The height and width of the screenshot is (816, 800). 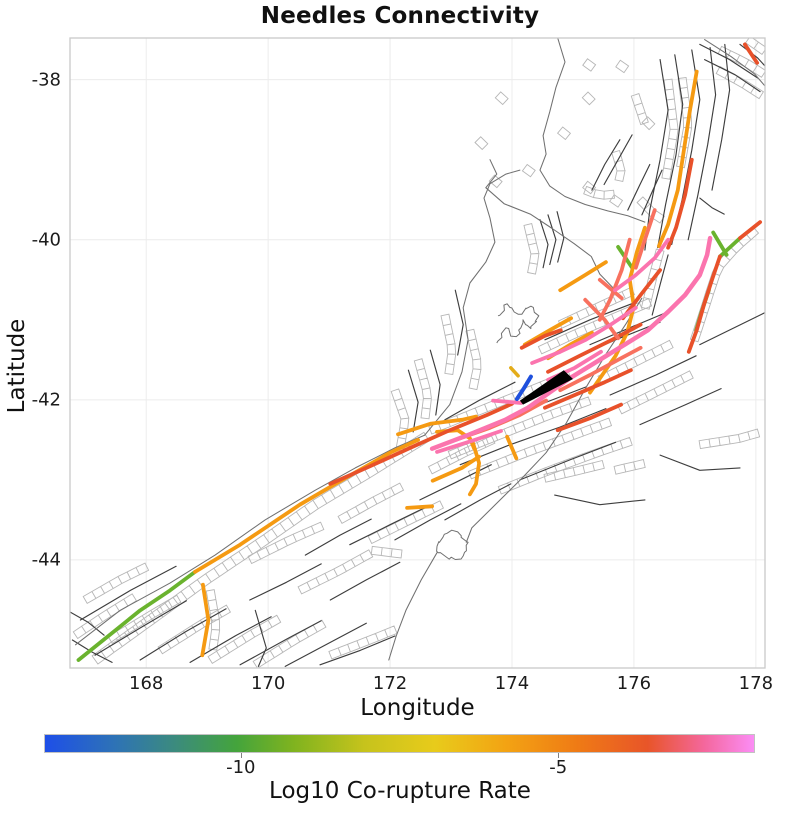 What do you see at coordinates (241, 767) in the screenshot?
I see `colorbar-tick-label: -10` at bounding box center [241, 767].